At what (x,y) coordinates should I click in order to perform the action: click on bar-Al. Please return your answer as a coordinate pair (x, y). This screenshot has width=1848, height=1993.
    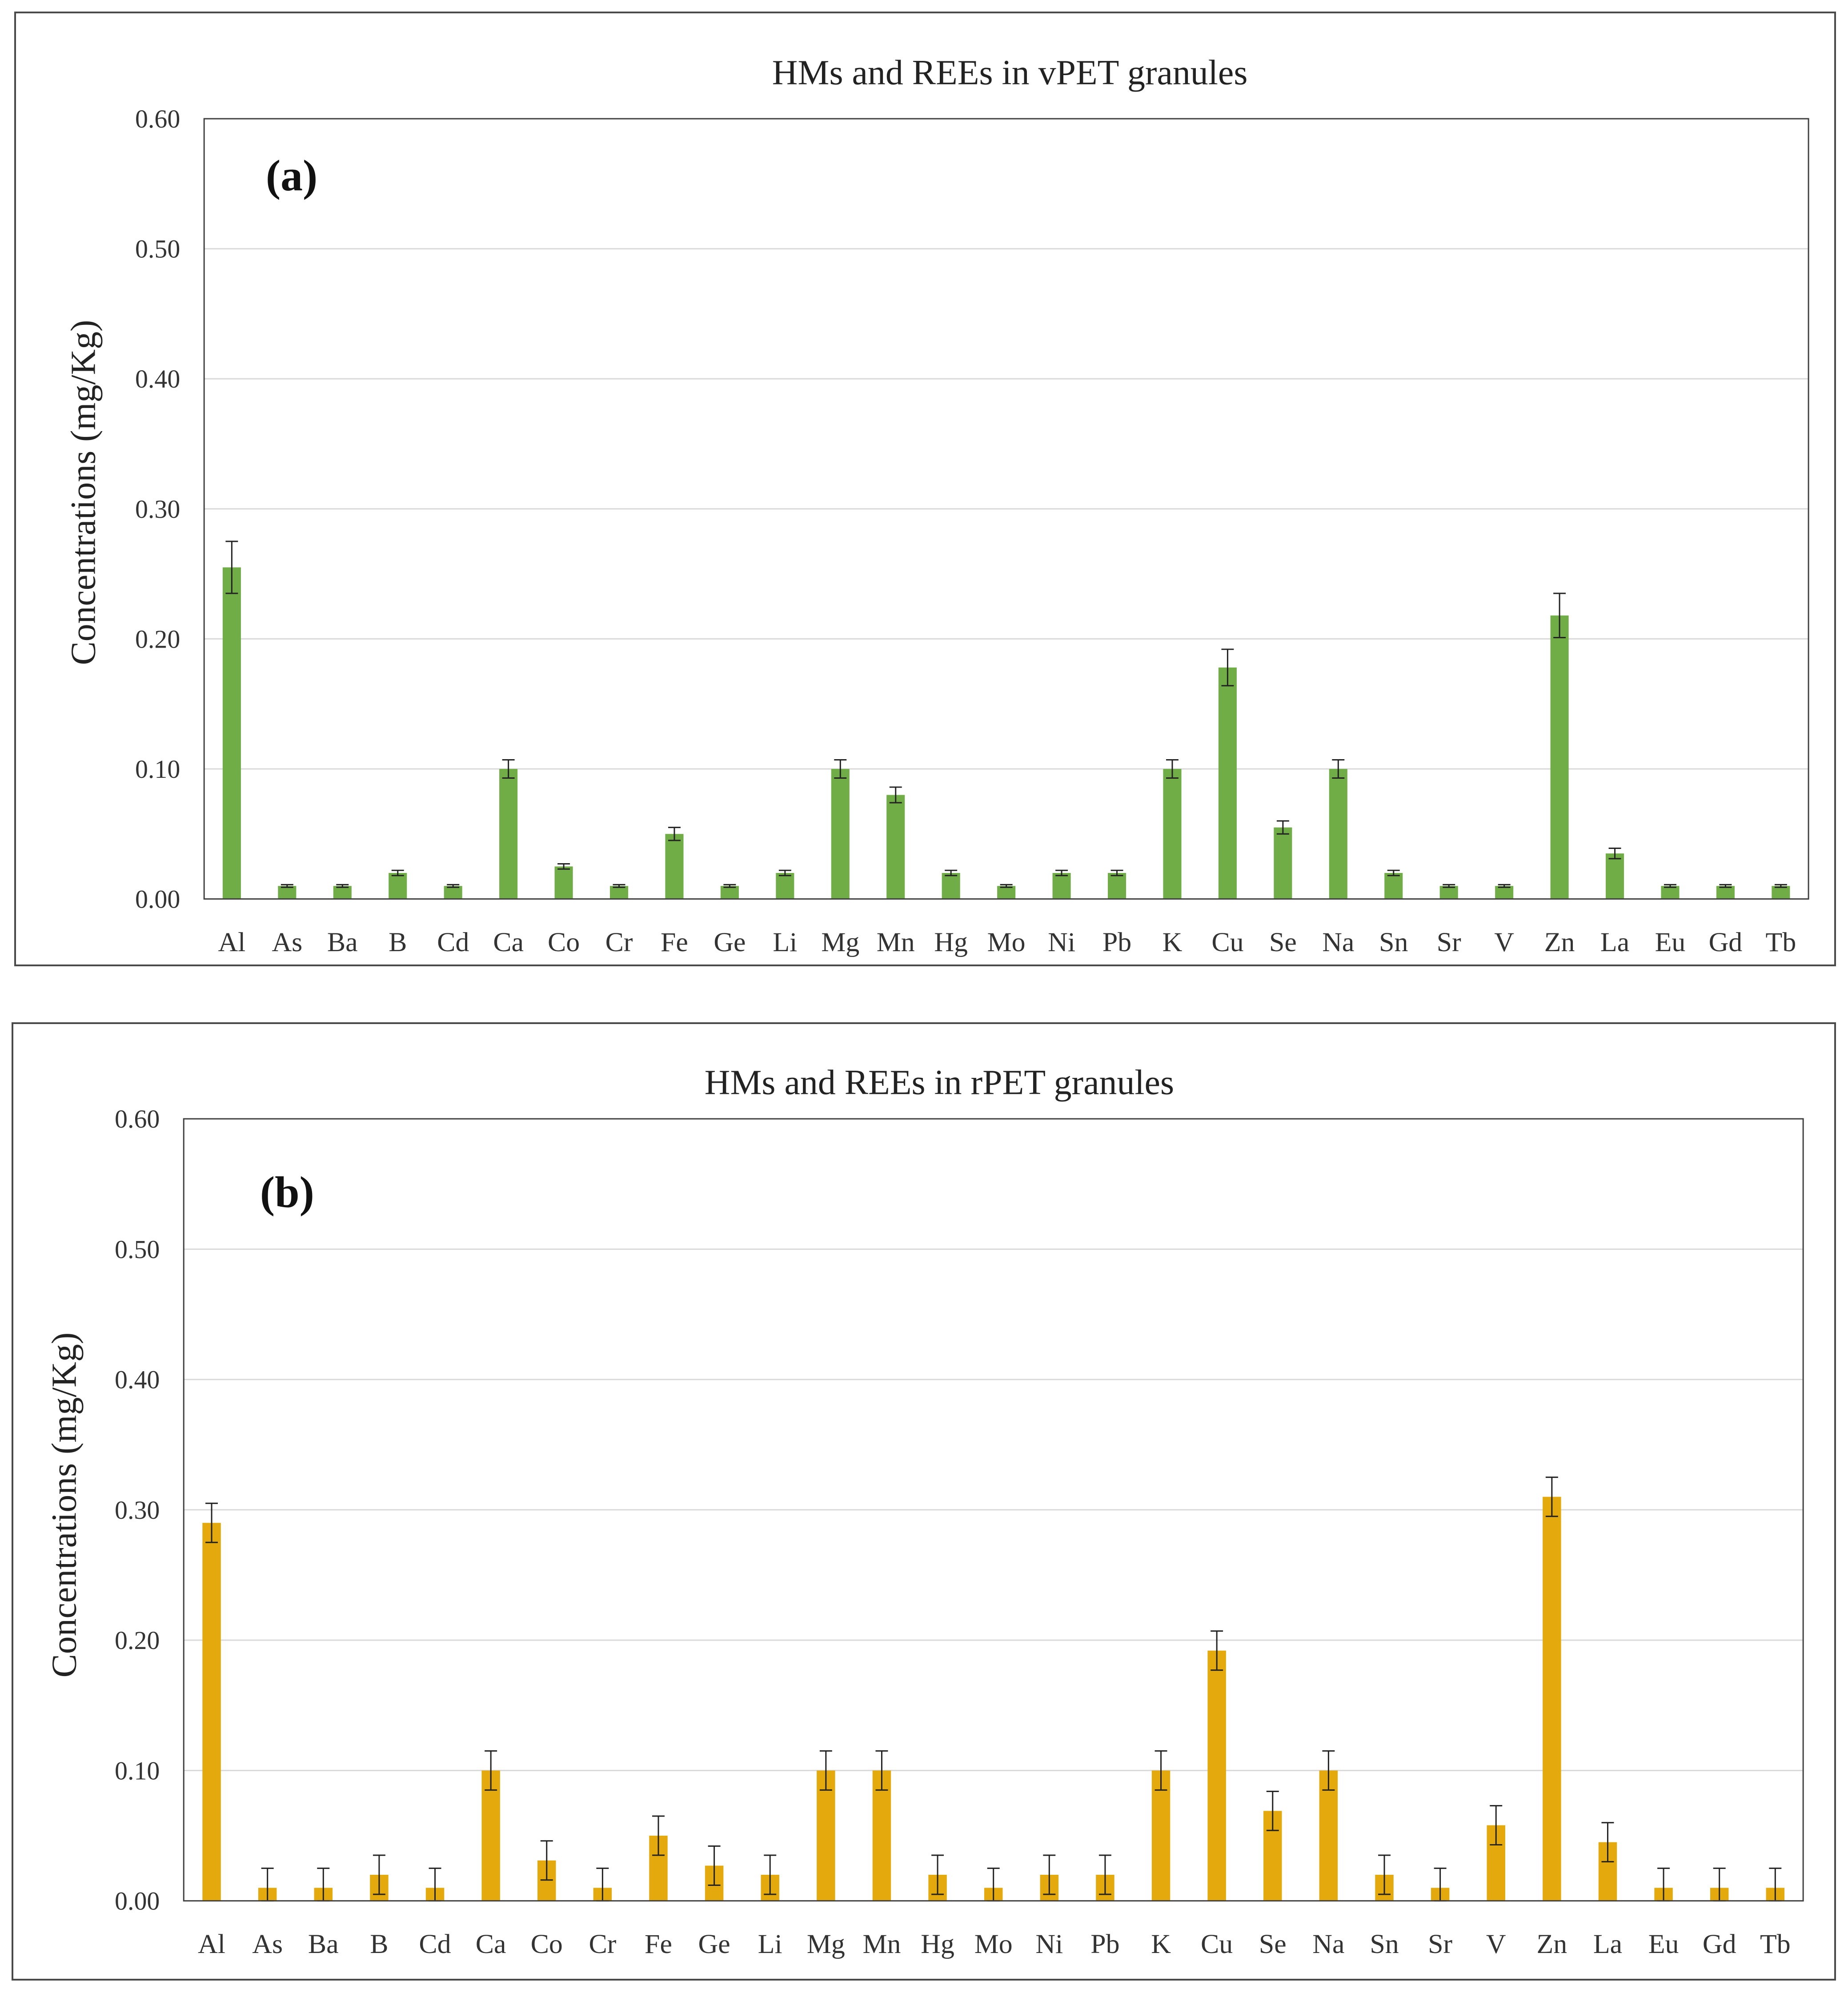
    Looking at the image, I should click on (232, 733).